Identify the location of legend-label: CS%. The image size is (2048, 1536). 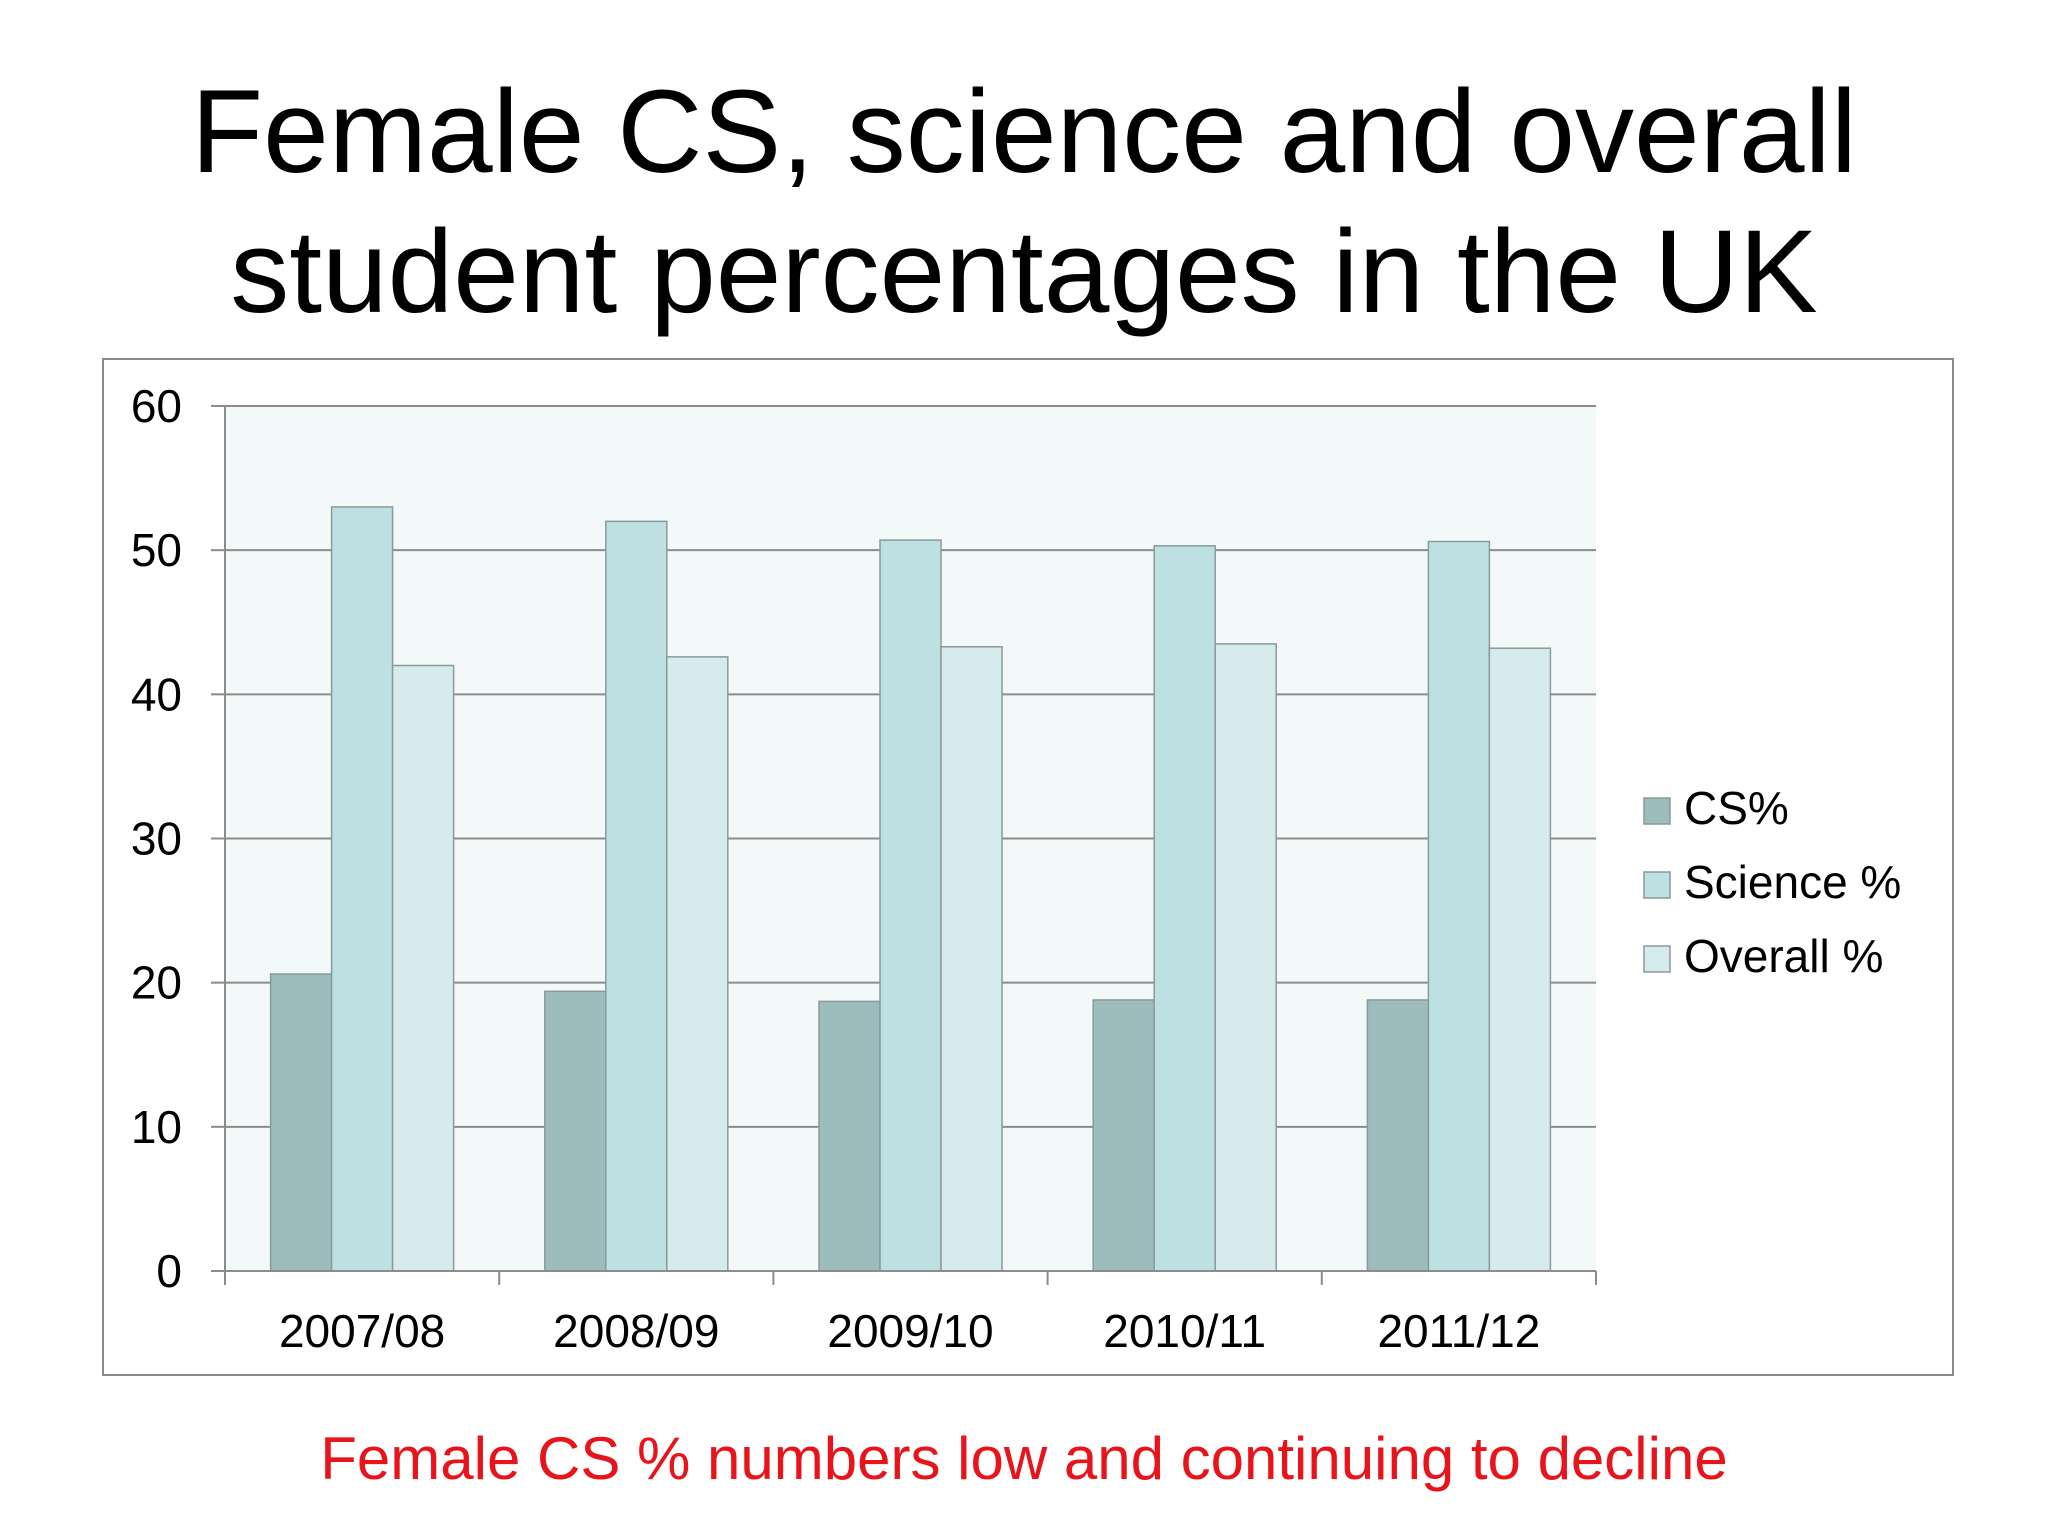
(1736, 808).